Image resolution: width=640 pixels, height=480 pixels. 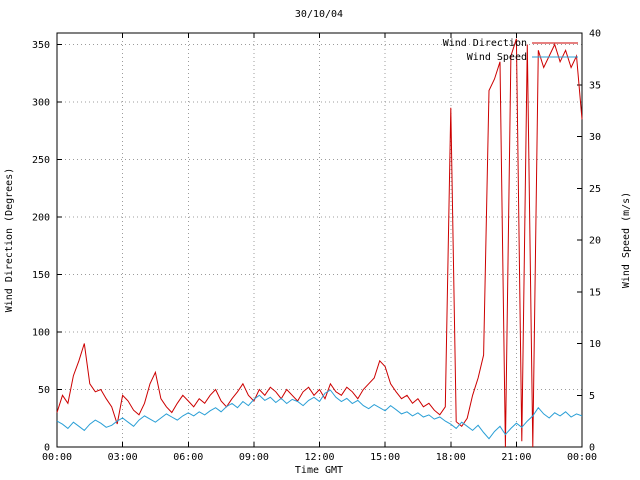 What do you see at coordinates (595, 85) in the screenshot?
I see `y-right-tick-label: 35` at bounding box center [595, 85].